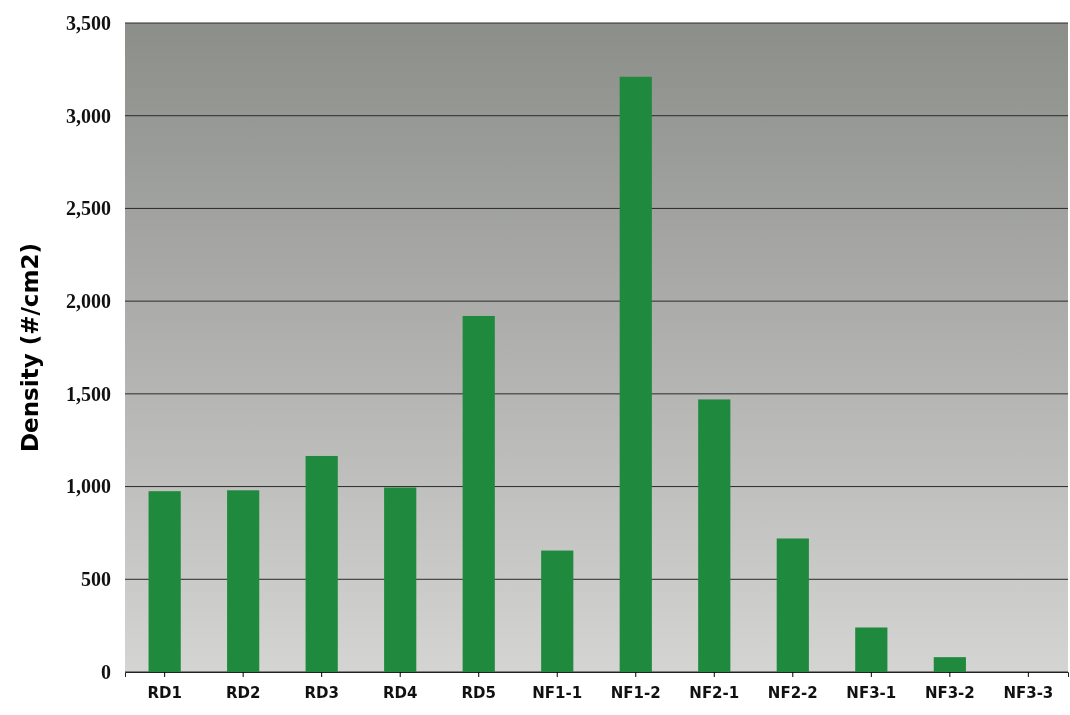 The width and height of the screenshot is (1070, 715). What do you see at coordinates (164, 692) in the screenshot?
I see `x-tick-label: RD1` at bounding box center [164, 692].